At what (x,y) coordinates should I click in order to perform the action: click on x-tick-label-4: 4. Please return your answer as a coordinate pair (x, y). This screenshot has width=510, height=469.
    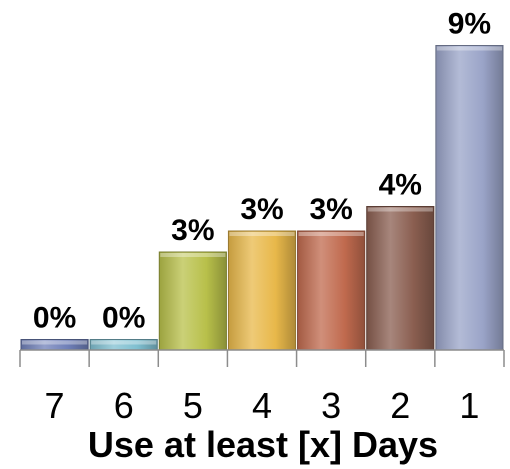
    Looking at the image, I should click on (262, 405).